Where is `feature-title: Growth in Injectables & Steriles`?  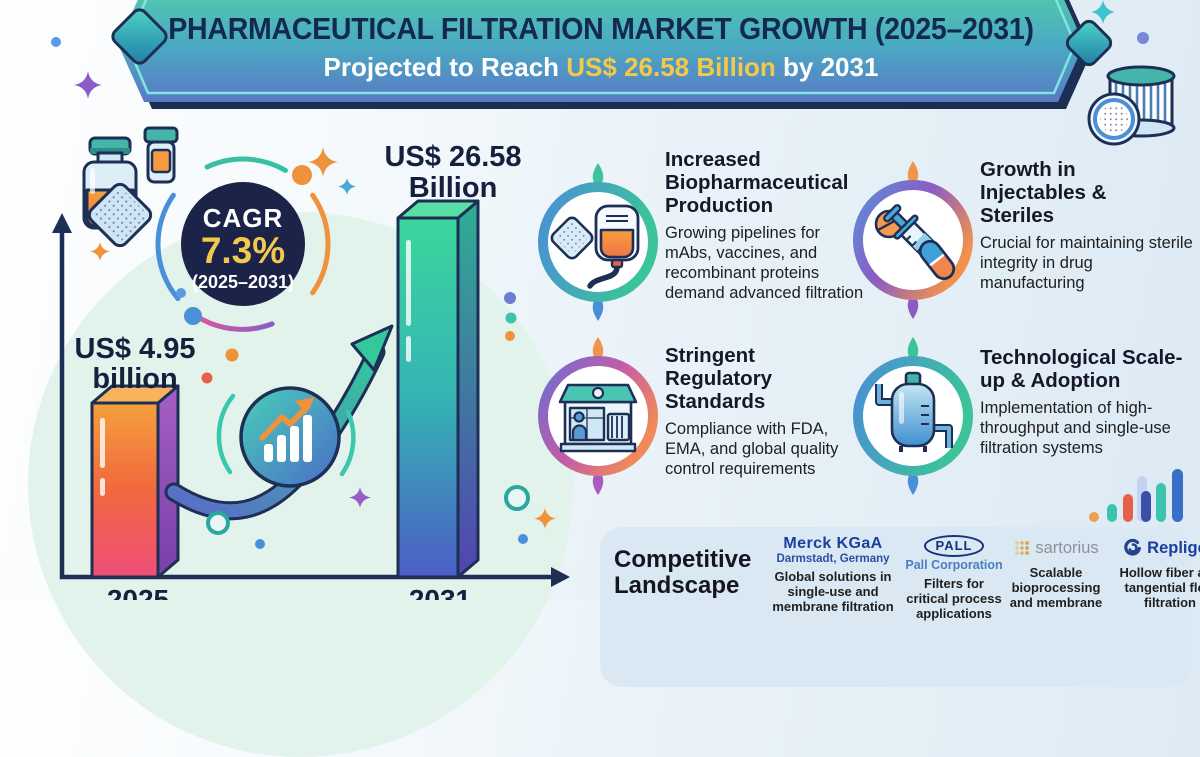 feature-title: Growth in Injectables & Steriles is located at coordinates (1043, 193).